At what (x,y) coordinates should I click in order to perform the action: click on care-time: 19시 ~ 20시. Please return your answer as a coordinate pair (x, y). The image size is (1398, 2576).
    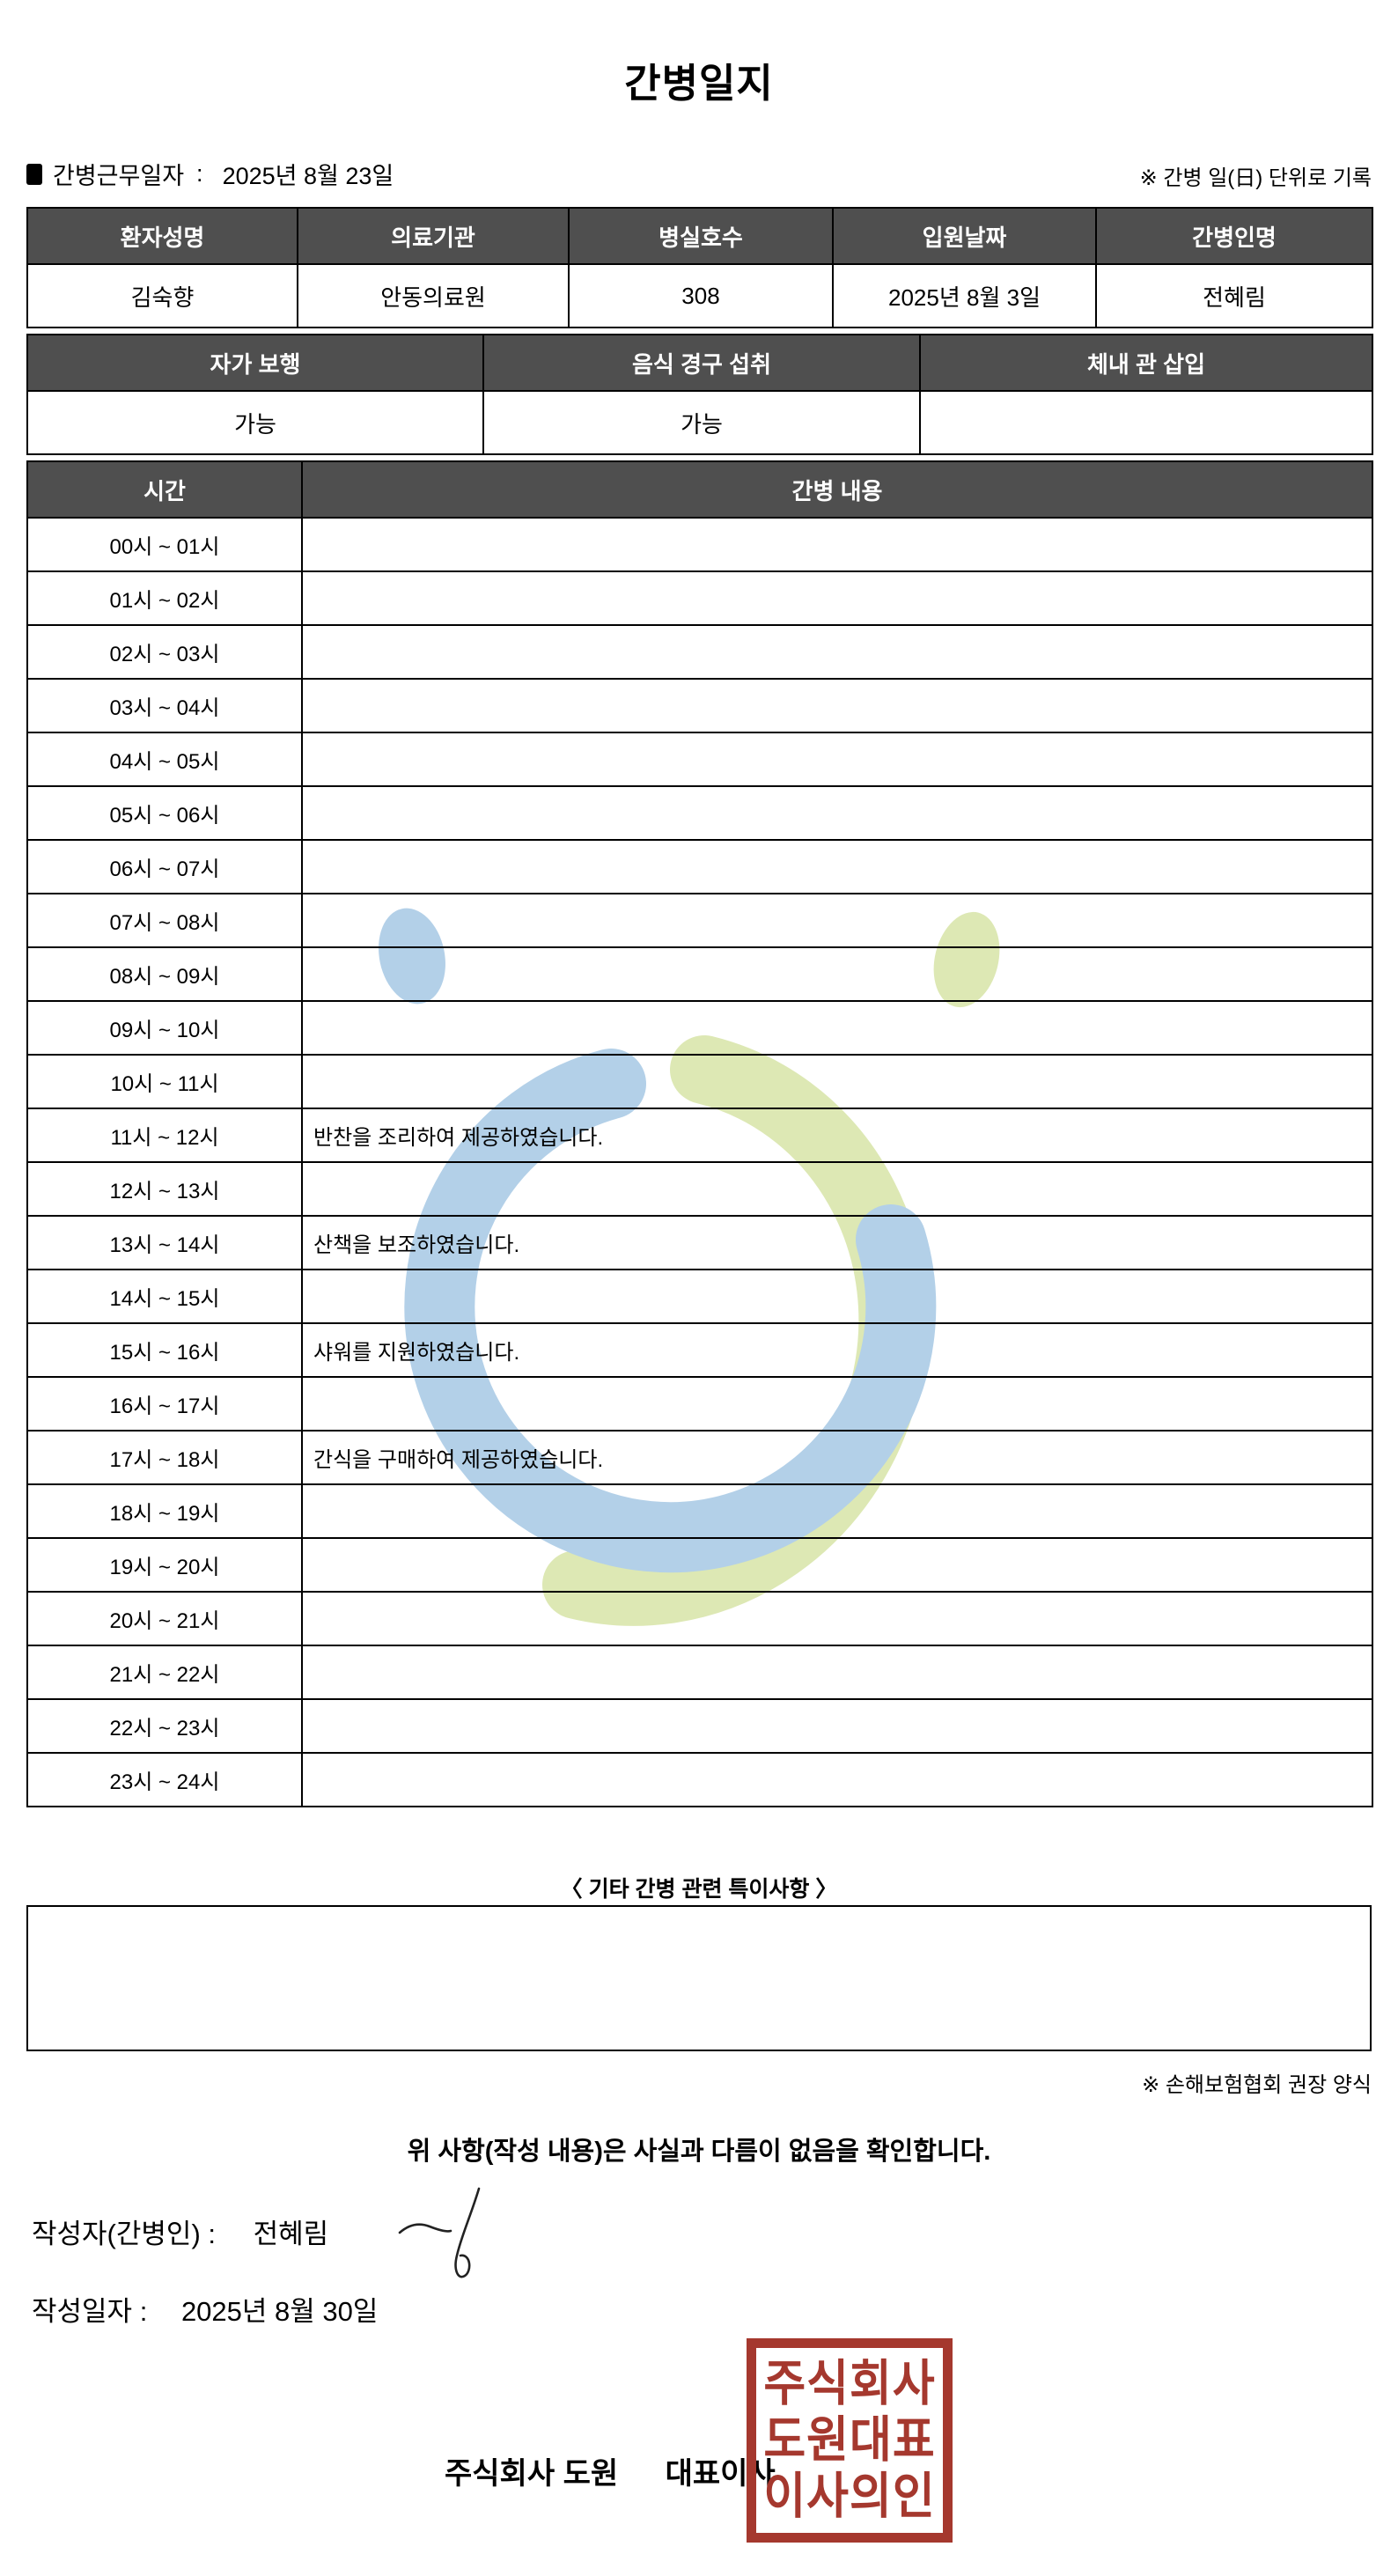
    Looking at the image, I should click on (164, 1565).